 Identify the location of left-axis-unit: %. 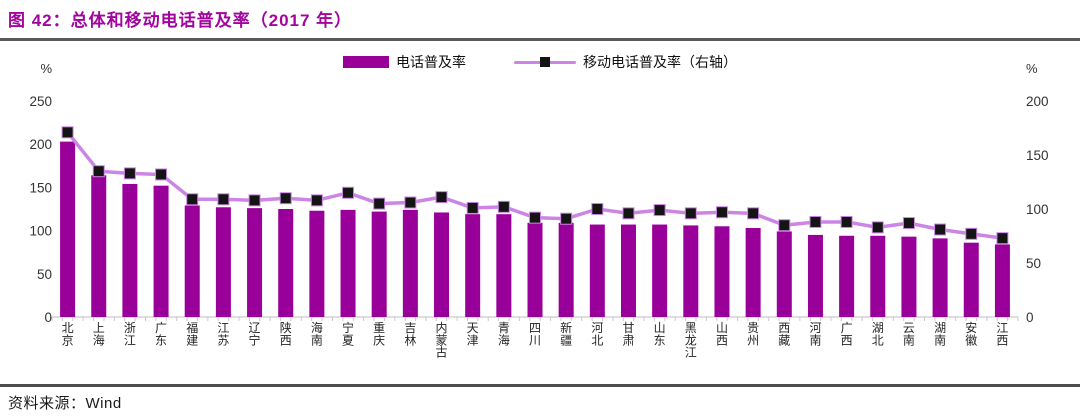
(46, 68).